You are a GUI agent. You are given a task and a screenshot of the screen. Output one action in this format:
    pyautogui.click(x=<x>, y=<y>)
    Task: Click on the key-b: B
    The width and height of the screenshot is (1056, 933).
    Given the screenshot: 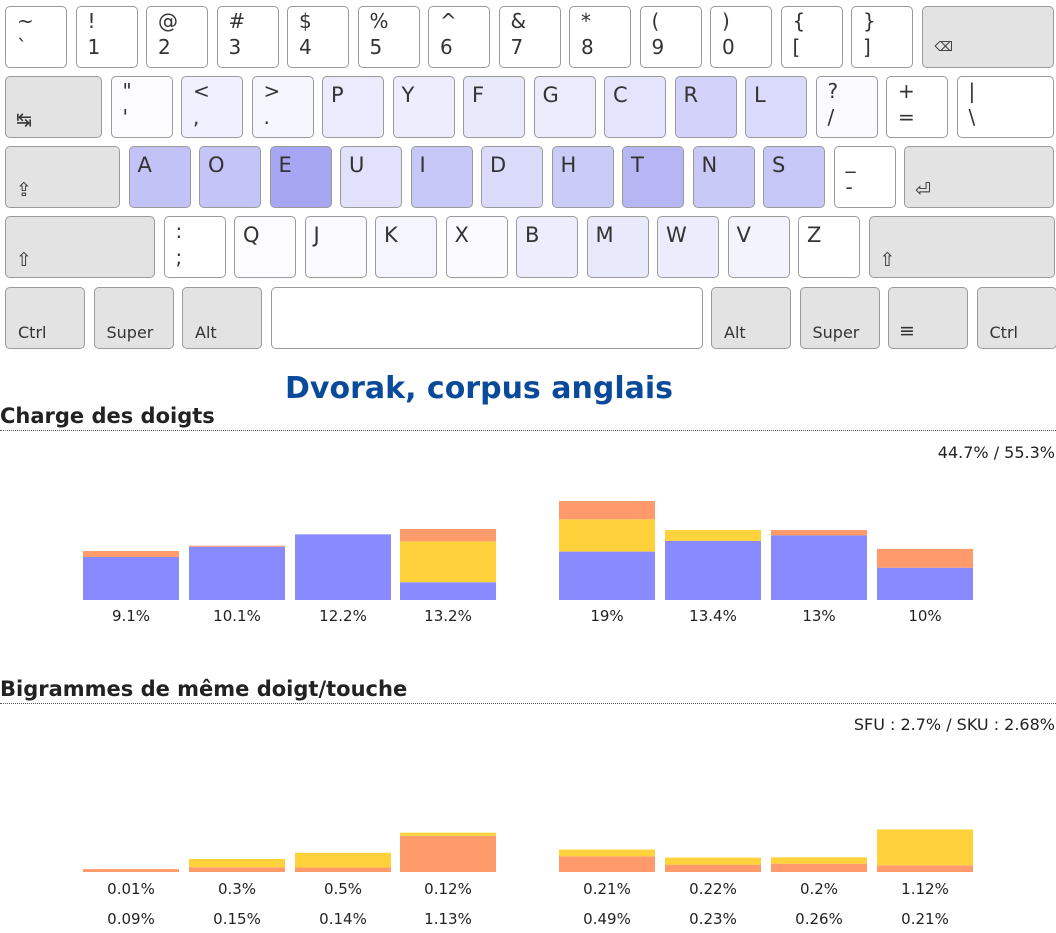 What is the action you would take?
    pyautogui.click(x=547, y=247)
    